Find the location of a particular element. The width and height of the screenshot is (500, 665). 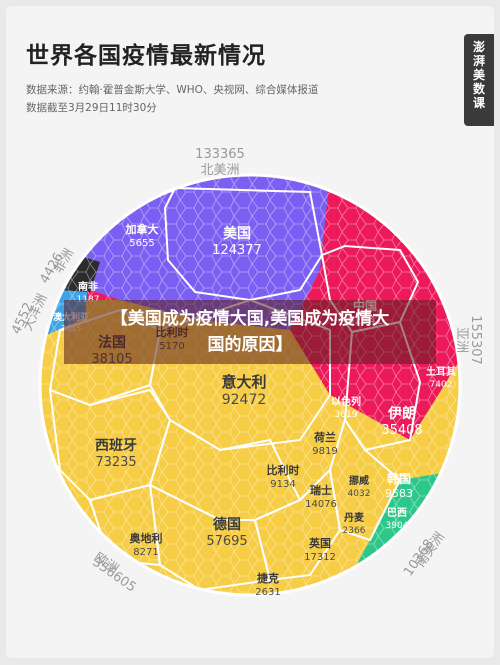

country-value: 4032 is located at coordinates (359, 494).